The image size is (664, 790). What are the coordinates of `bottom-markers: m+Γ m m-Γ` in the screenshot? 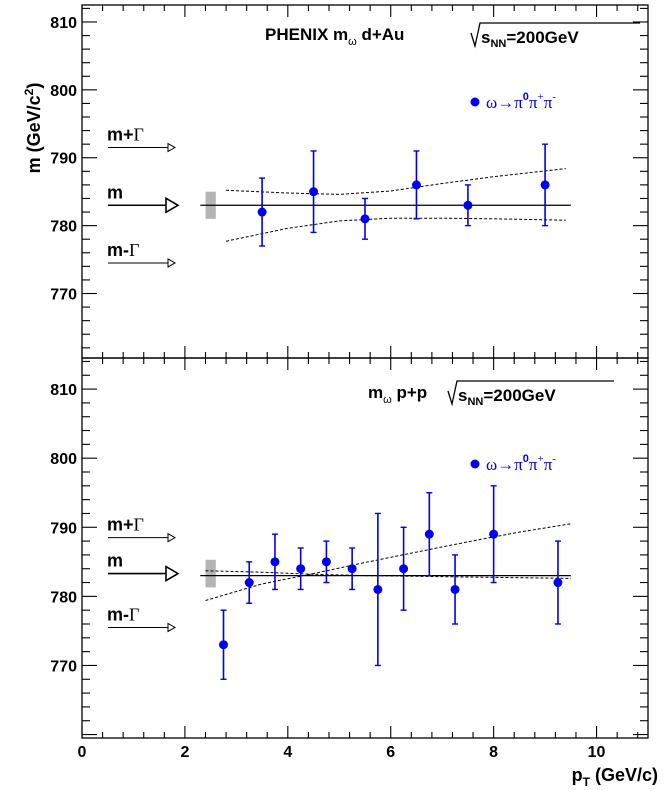 It's located at (143, 574).